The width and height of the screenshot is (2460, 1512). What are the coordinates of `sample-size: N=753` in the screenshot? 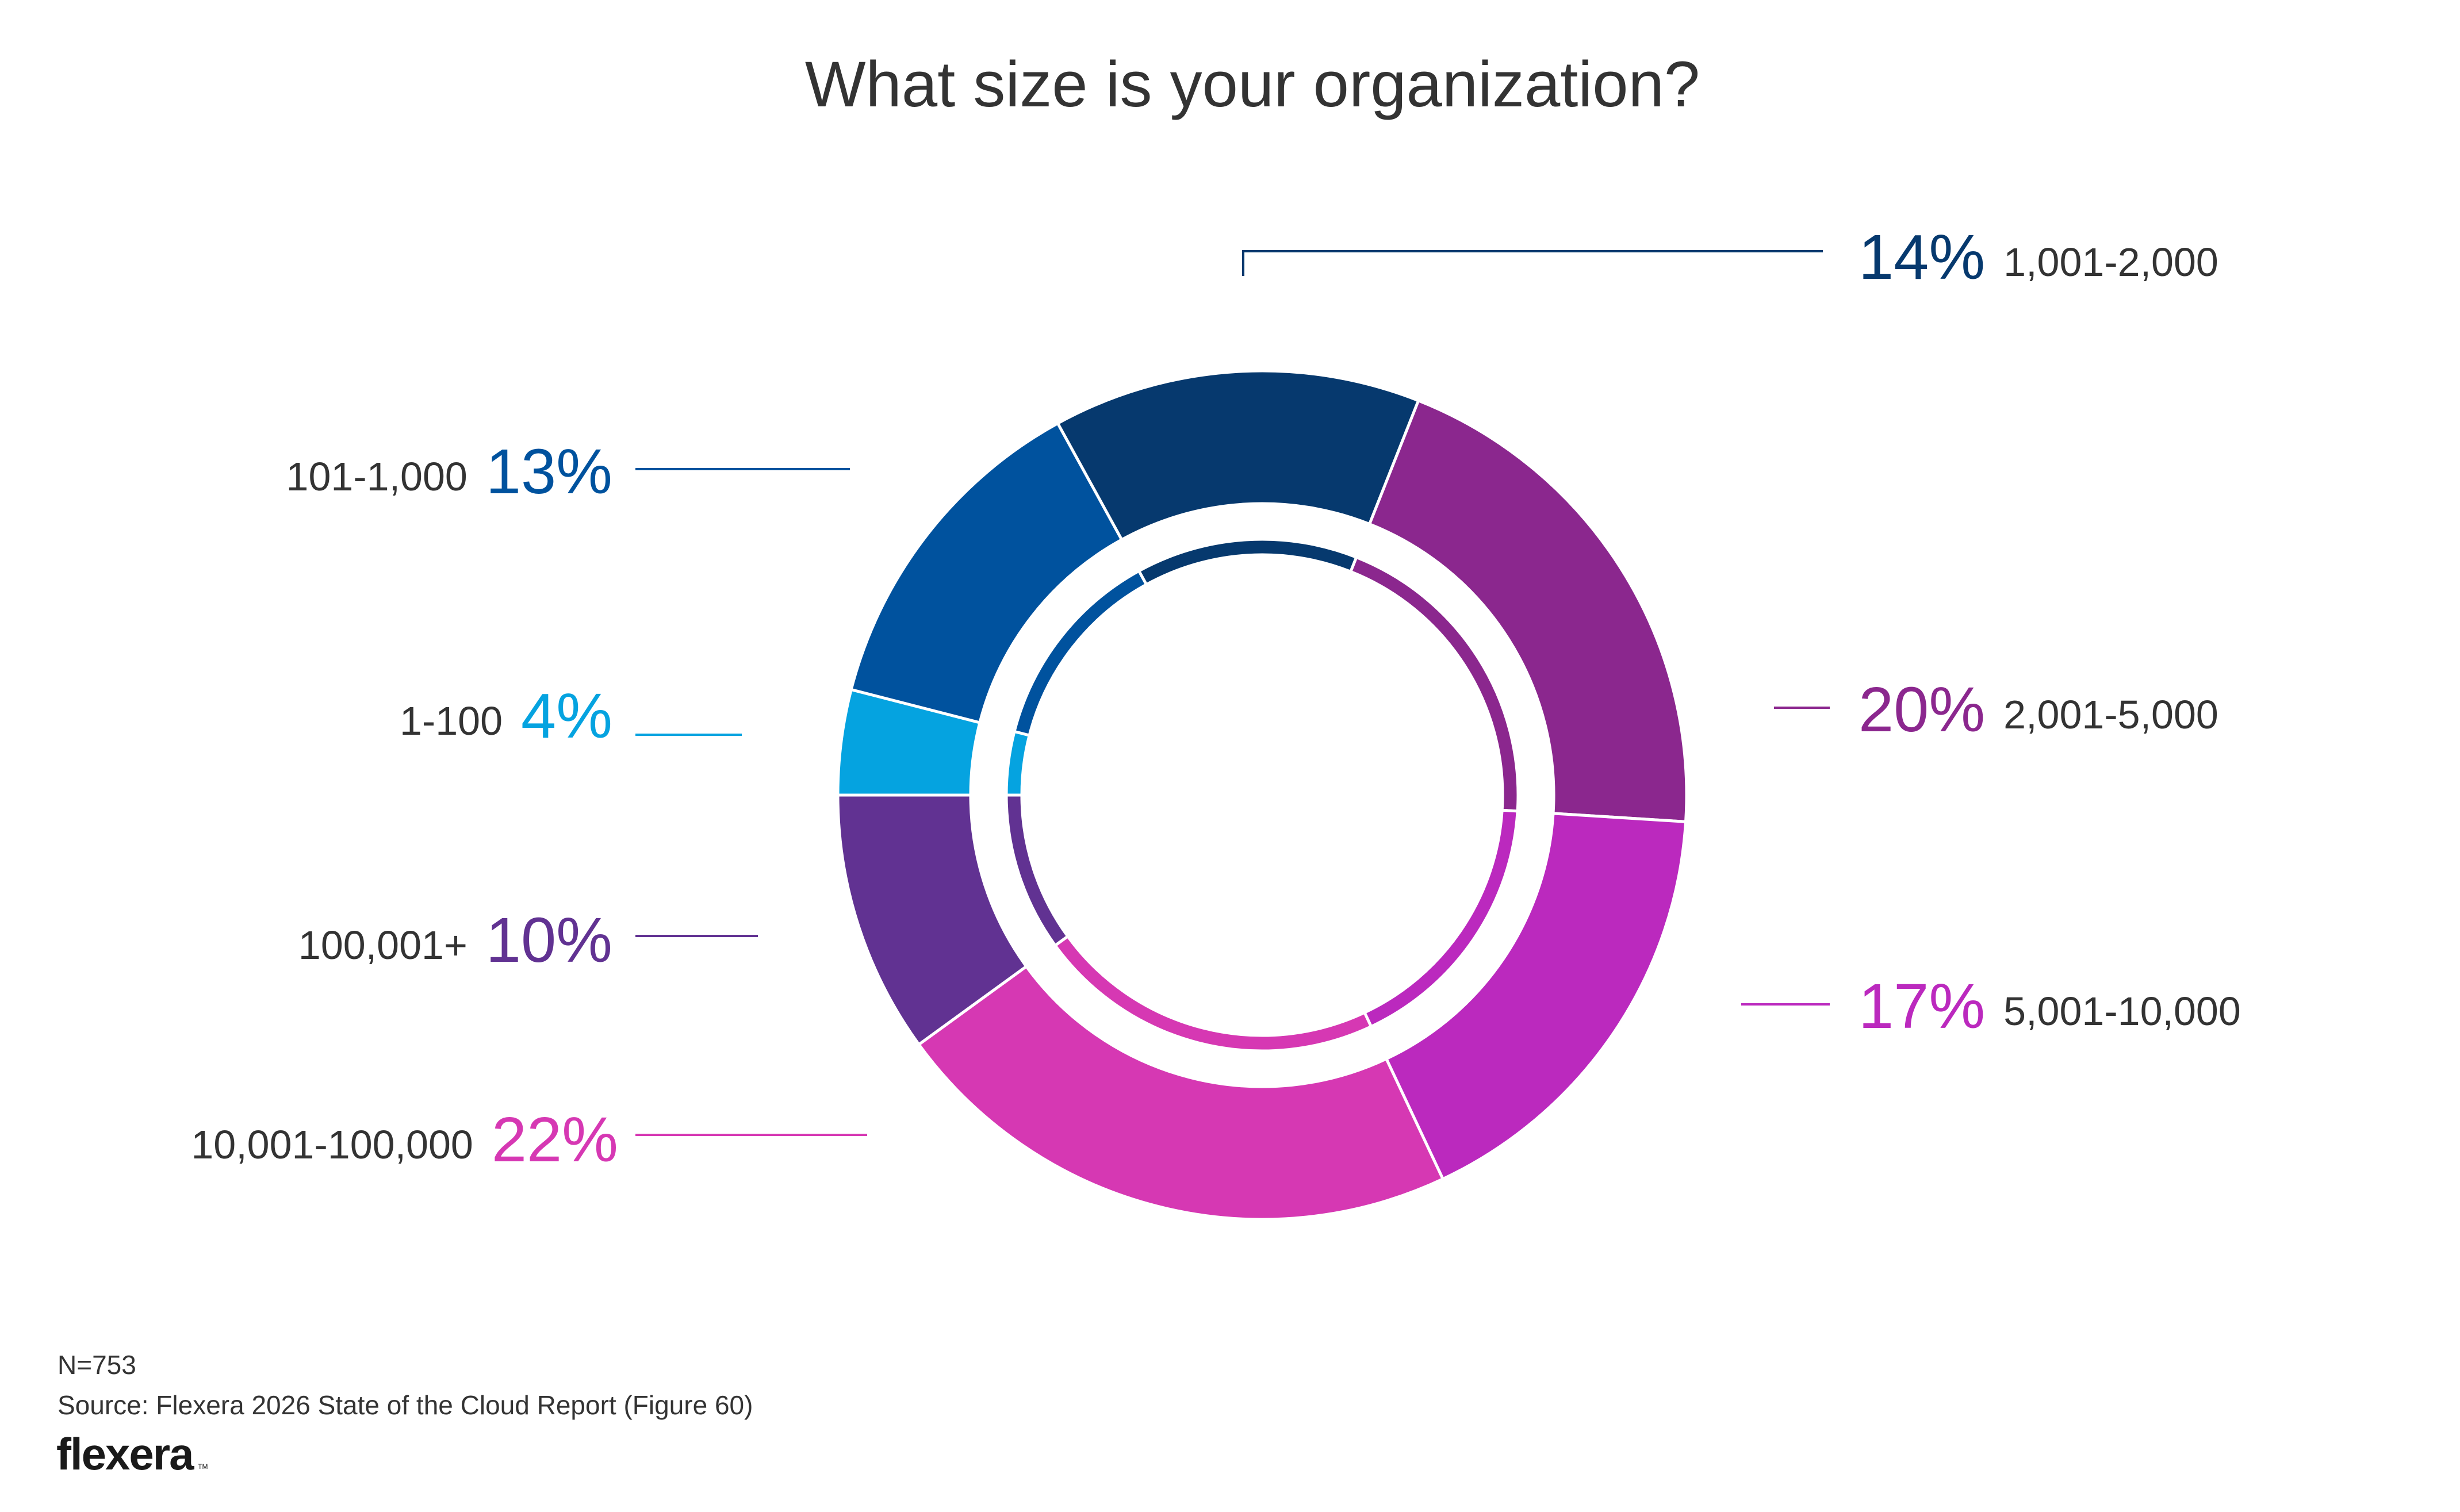 It's located at (97, 1365).